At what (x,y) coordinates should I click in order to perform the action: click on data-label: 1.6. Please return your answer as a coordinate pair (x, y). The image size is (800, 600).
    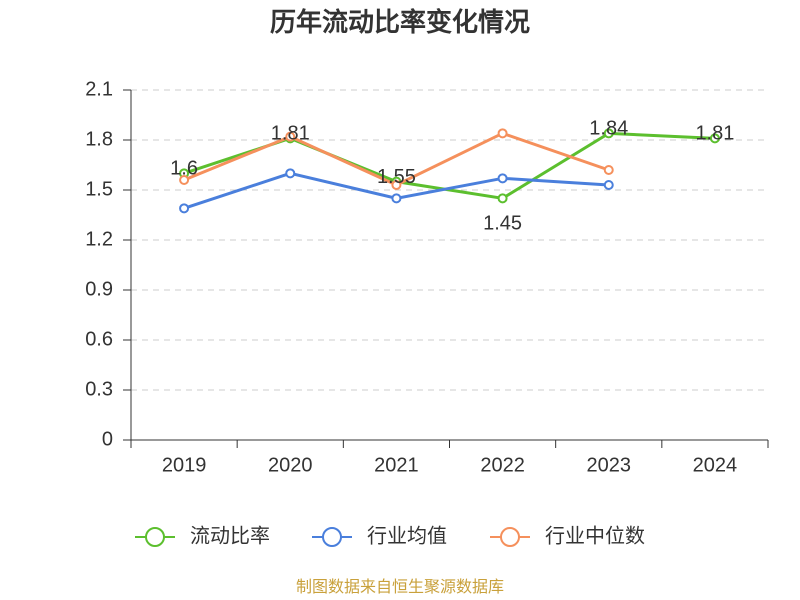
    Looking at the image, I should click on (184, 169).